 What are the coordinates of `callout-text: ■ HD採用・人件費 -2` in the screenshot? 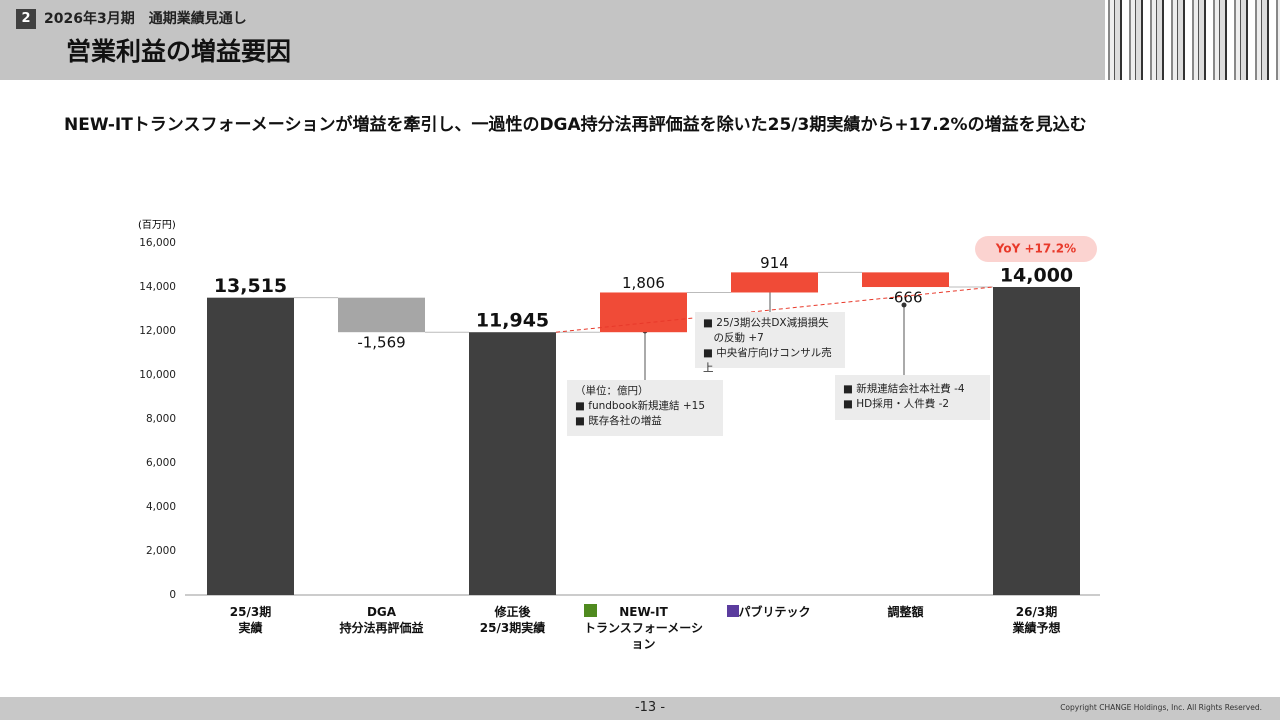 It's located at (896, 404).